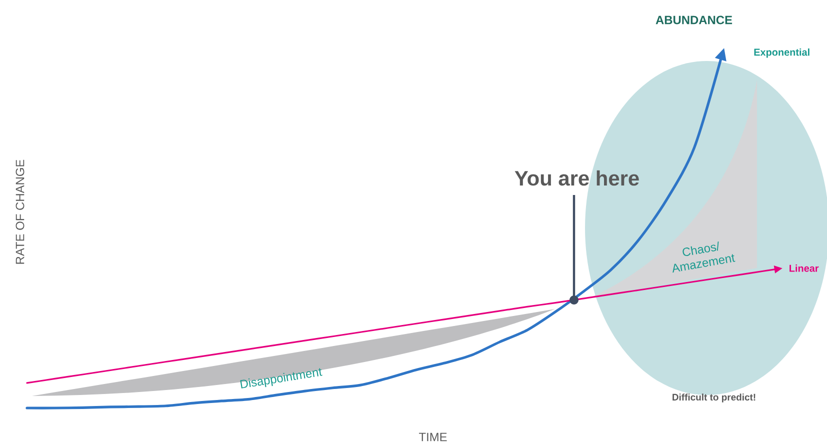 The image size is (827, 446). I want to click on text: Exponential, so click(782, 53).